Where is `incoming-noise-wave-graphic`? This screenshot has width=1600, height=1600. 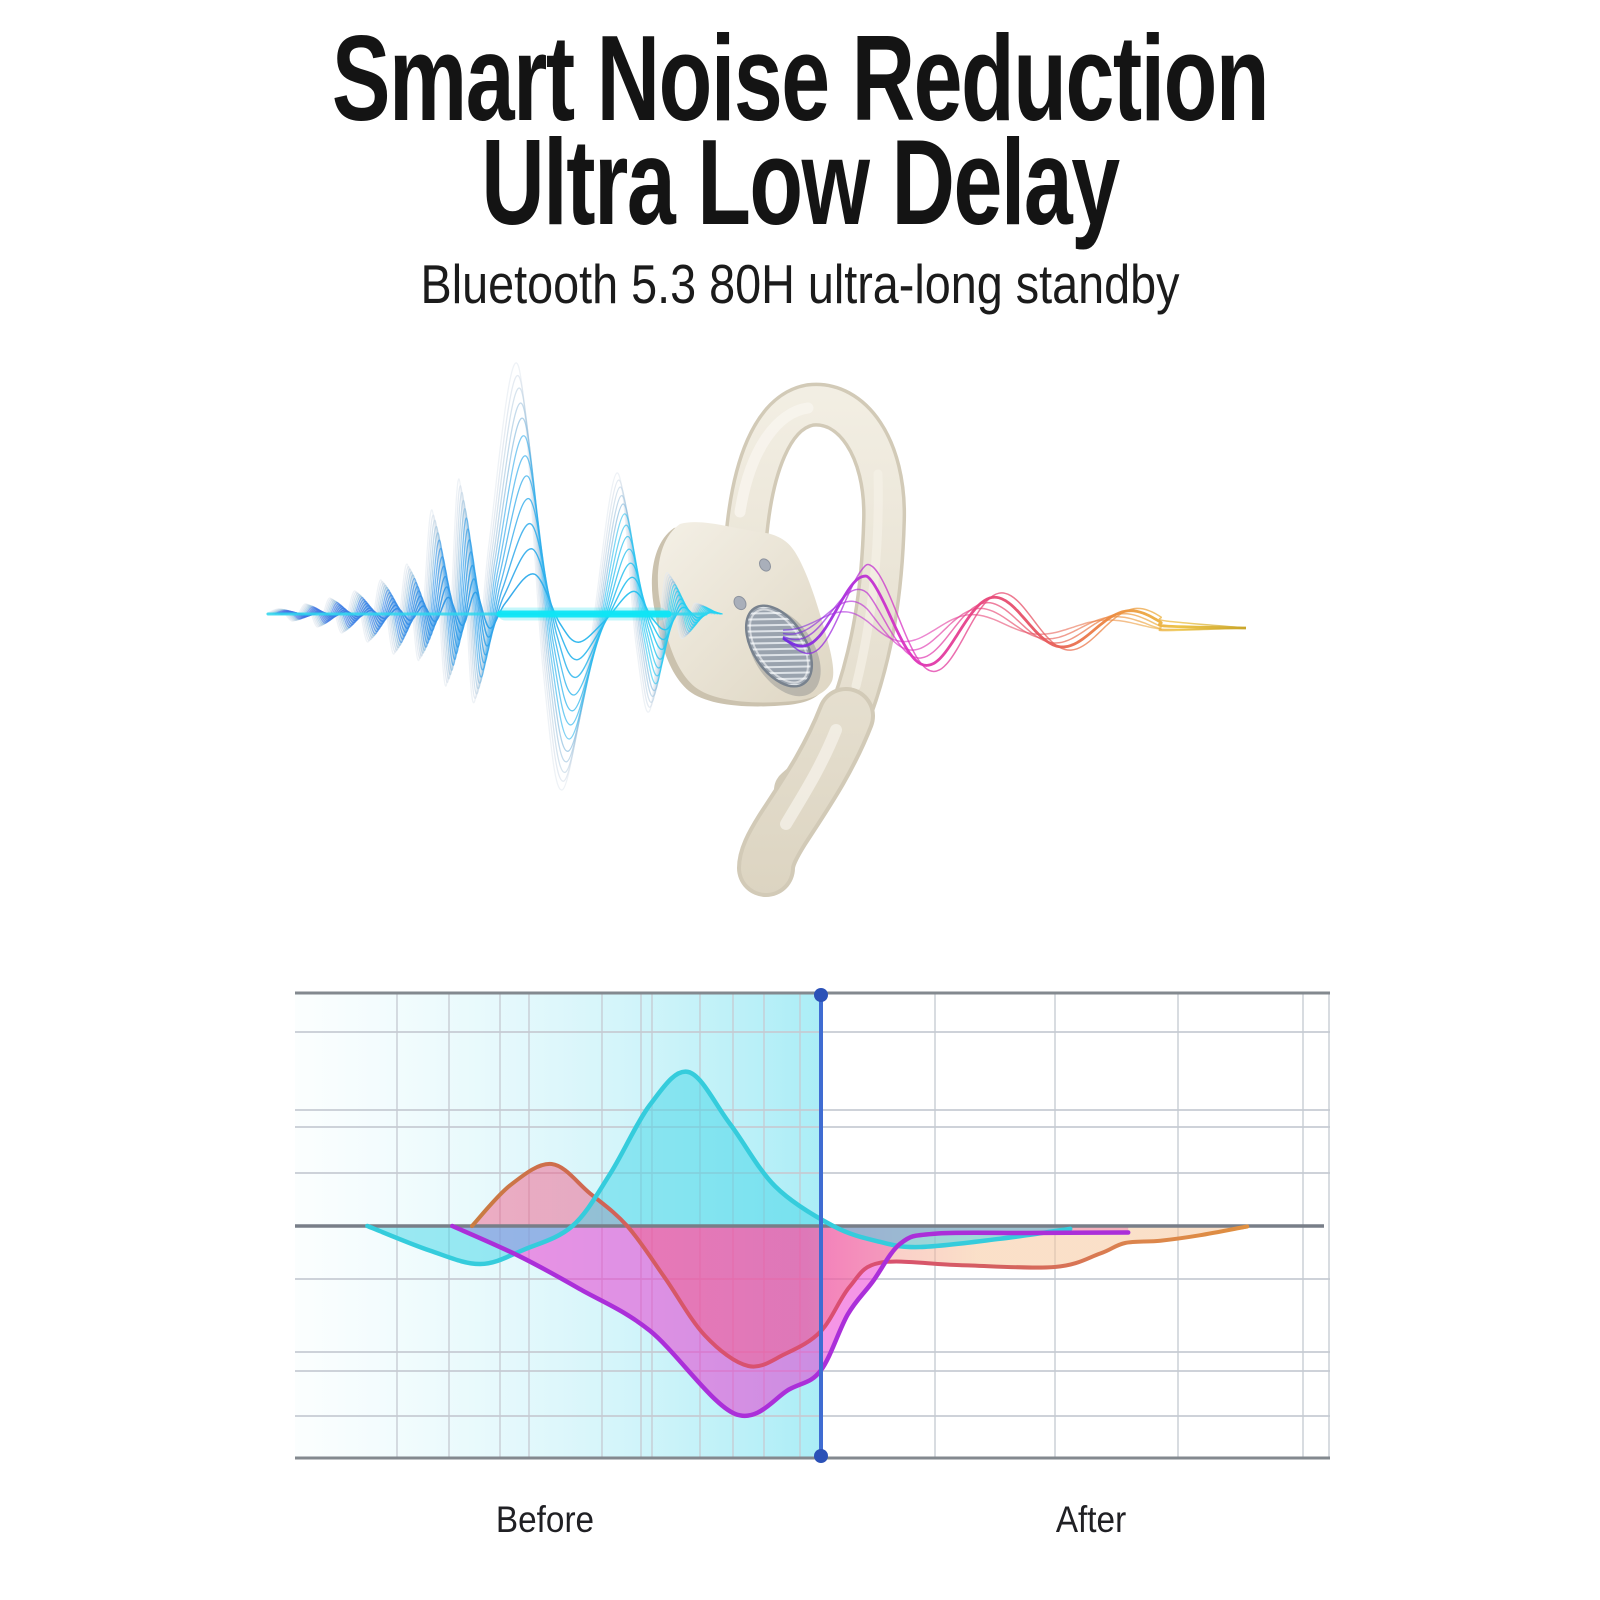
incoming-noise-wave-graphic is located at coordinates (494, 576).